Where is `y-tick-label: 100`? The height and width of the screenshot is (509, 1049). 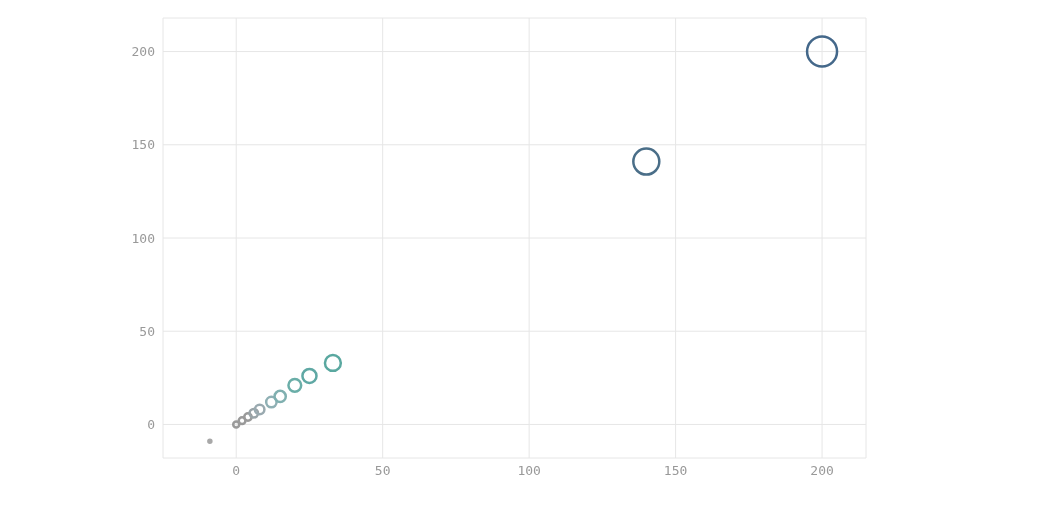 y-tick-label: 100 is located at coordinates (143, 238).